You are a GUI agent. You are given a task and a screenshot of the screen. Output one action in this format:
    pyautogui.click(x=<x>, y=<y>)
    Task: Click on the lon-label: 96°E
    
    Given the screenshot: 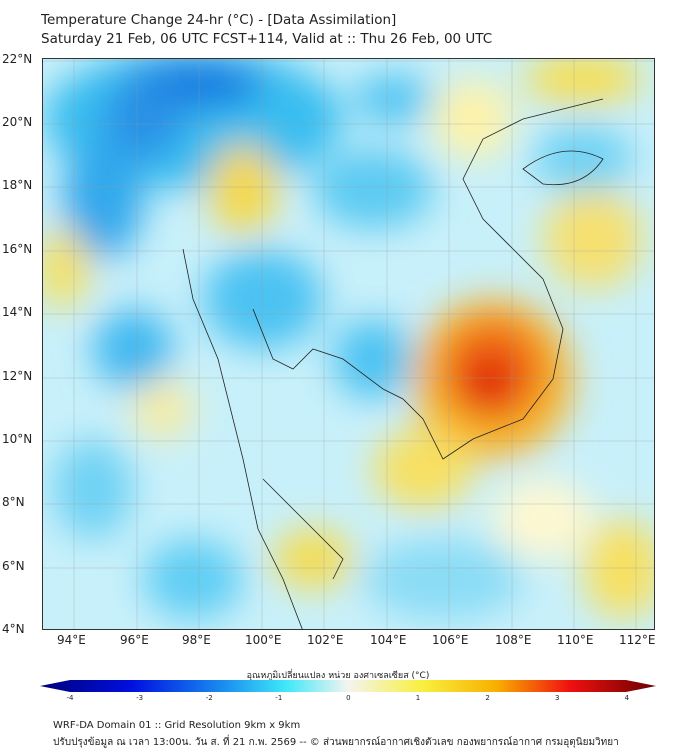 What is the action you would take?
    pyautogui.click(x=134, y=640)
    